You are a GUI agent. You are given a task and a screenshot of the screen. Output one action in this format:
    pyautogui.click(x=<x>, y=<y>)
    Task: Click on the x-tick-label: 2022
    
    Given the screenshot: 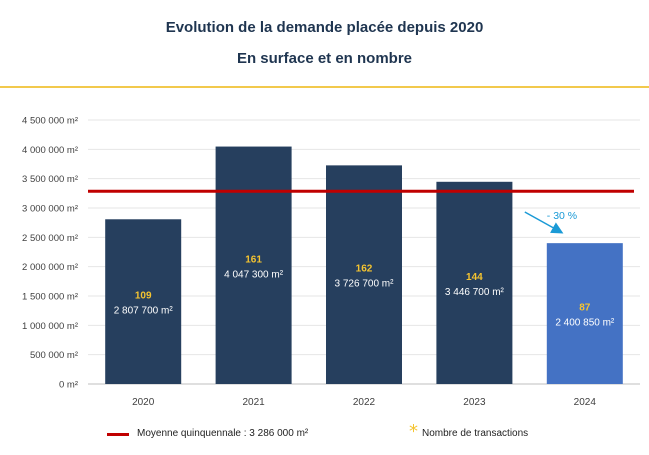 What is the action you would take?
    pyautogui.click(x=364, y=402)
    